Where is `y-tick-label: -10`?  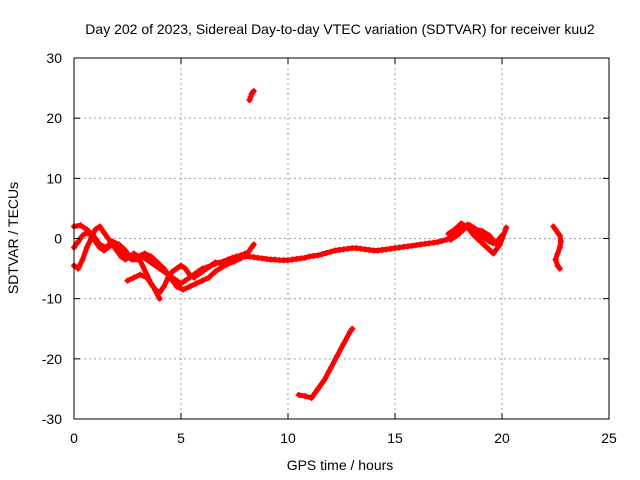 y-tick-label: -10 is located at coordinates (52, 299).